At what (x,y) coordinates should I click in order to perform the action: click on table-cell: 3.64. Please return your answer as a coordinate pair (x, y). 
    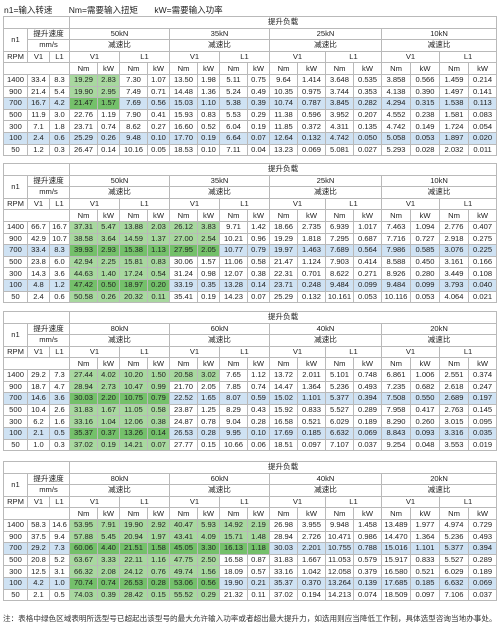
    Looking at the image, I should click on (108, 239).